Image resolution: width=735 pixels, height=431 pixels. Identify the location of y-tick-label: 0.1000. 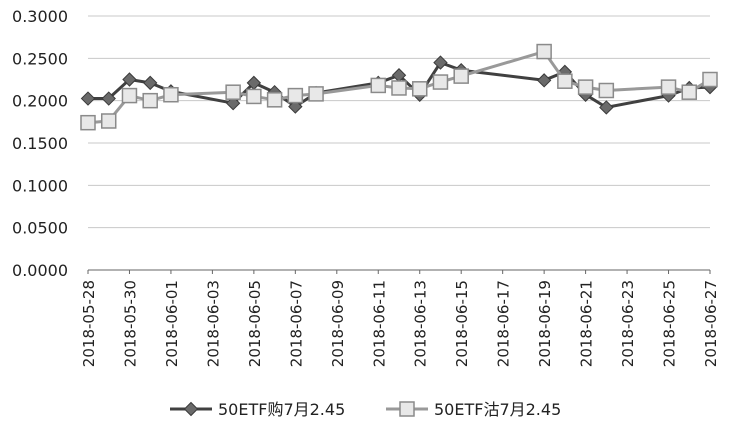
(40, 185).